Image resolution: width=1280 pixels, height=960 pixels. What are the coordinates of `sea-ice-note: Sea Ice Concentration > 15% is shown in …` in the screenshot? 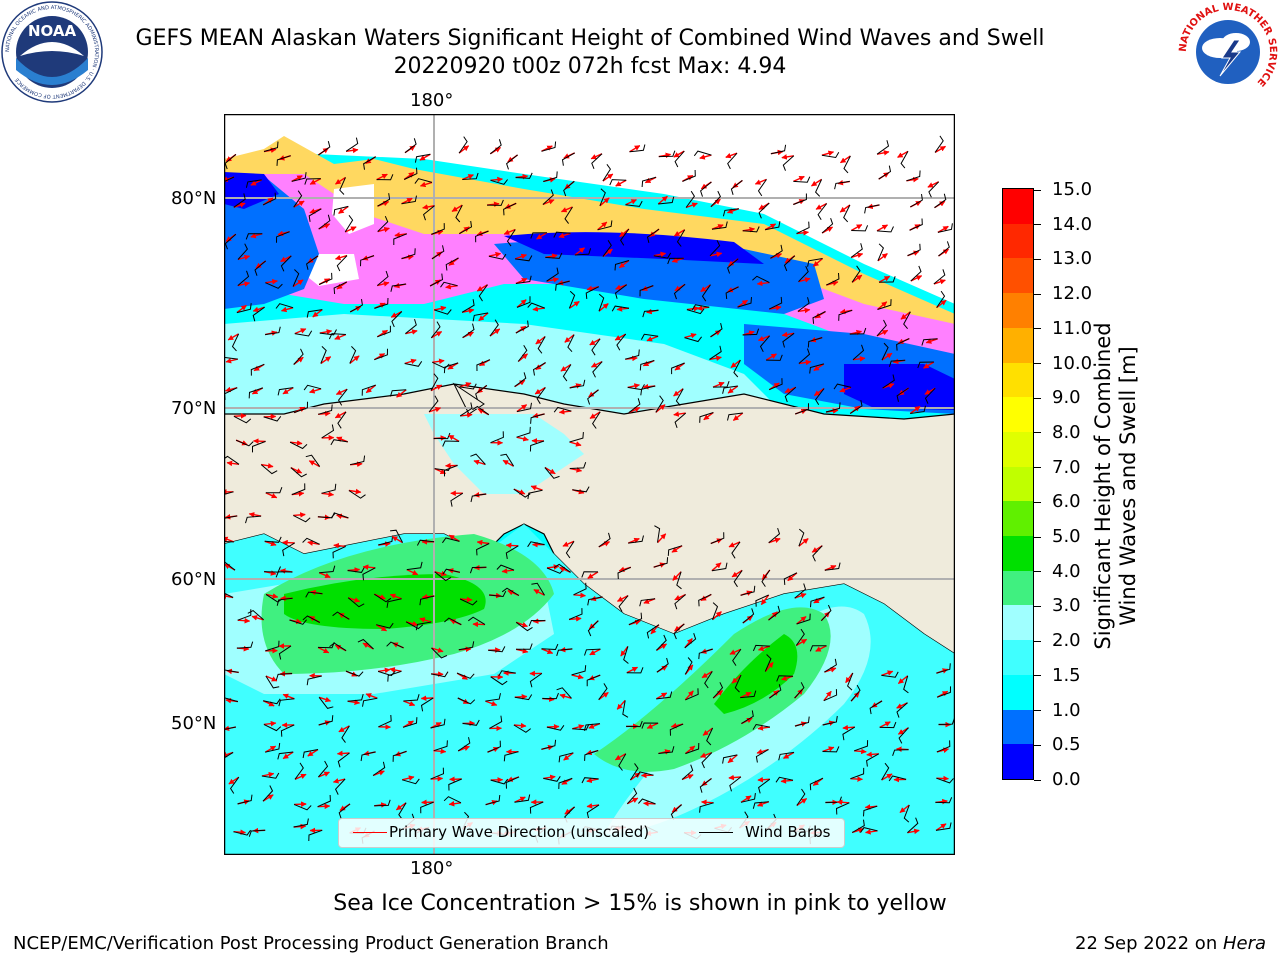 It's located at (640, 903).